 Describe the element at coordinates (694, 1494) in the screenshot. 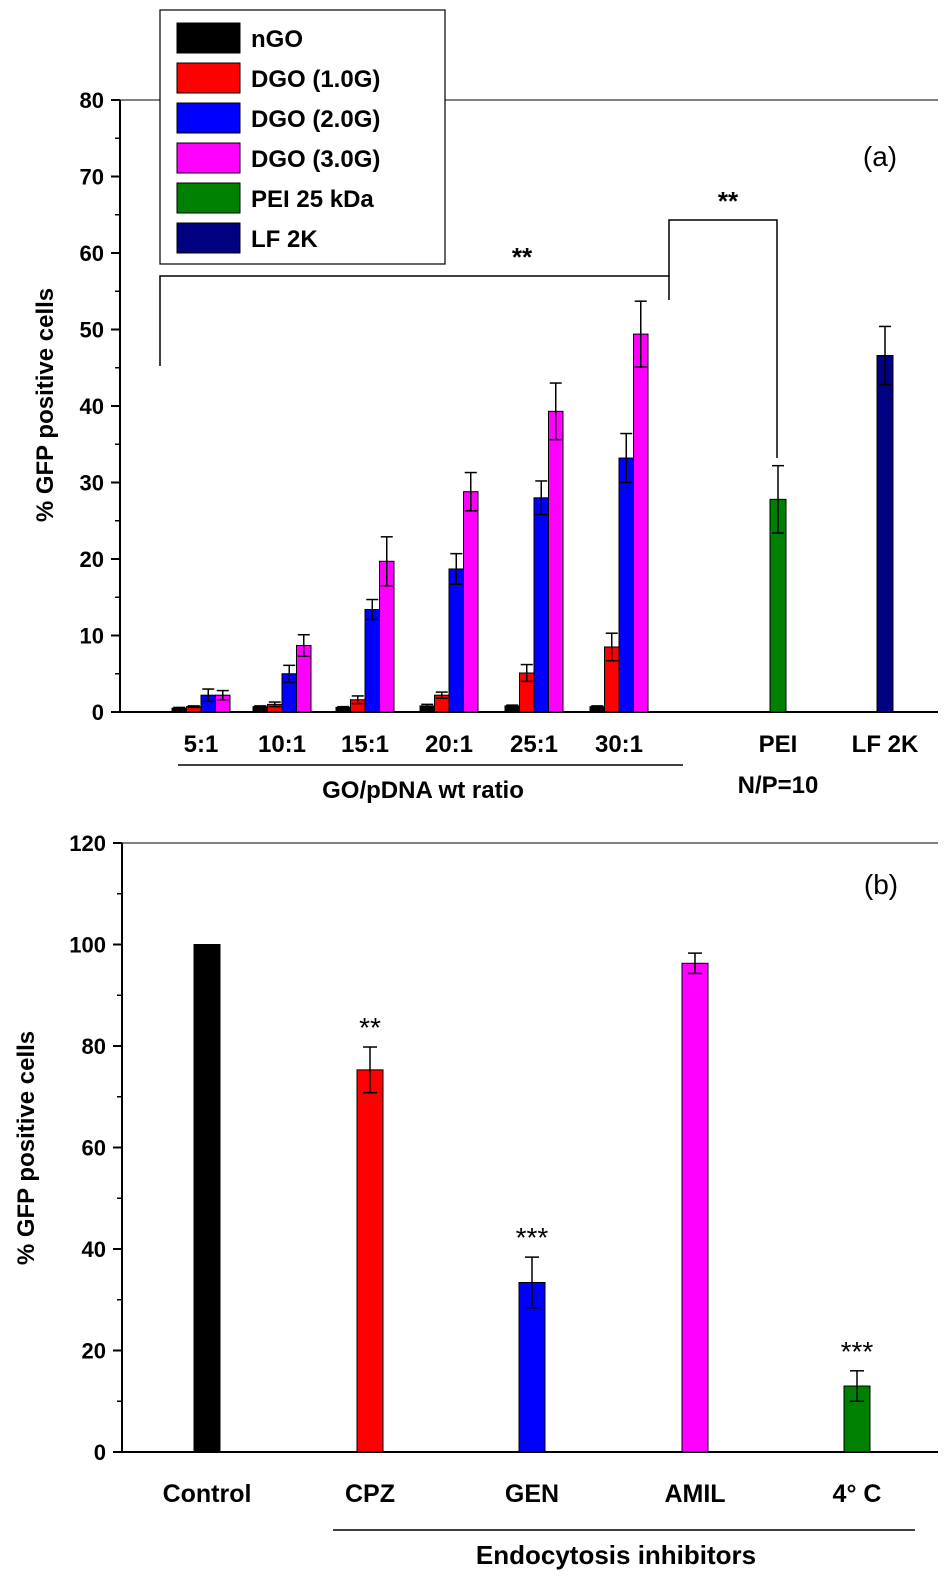

I see `x-tick-label: AMIL` at that location.